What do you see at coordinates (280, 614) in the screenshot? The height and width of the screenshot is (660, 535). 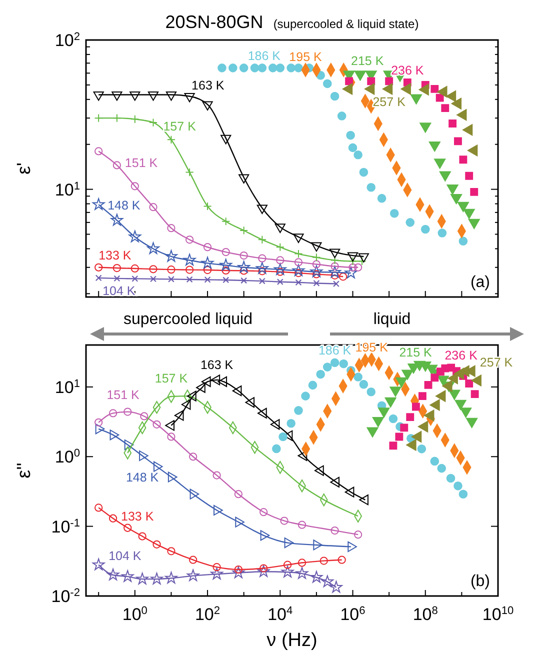 I see `x-tick-label: 10$^{4}$` at bounding box center [280, 614].